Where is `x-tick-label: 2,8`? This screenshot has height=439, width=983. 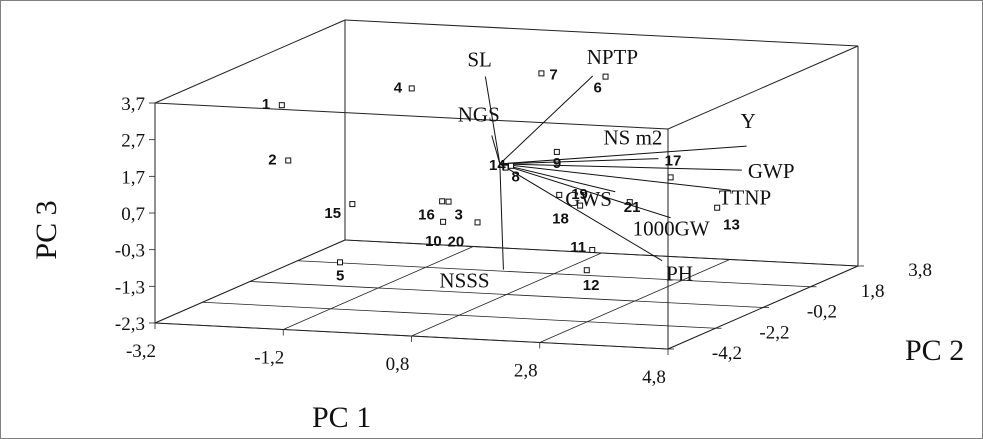
x-tick-label: 2,8 is located at coordinates (526, 371).